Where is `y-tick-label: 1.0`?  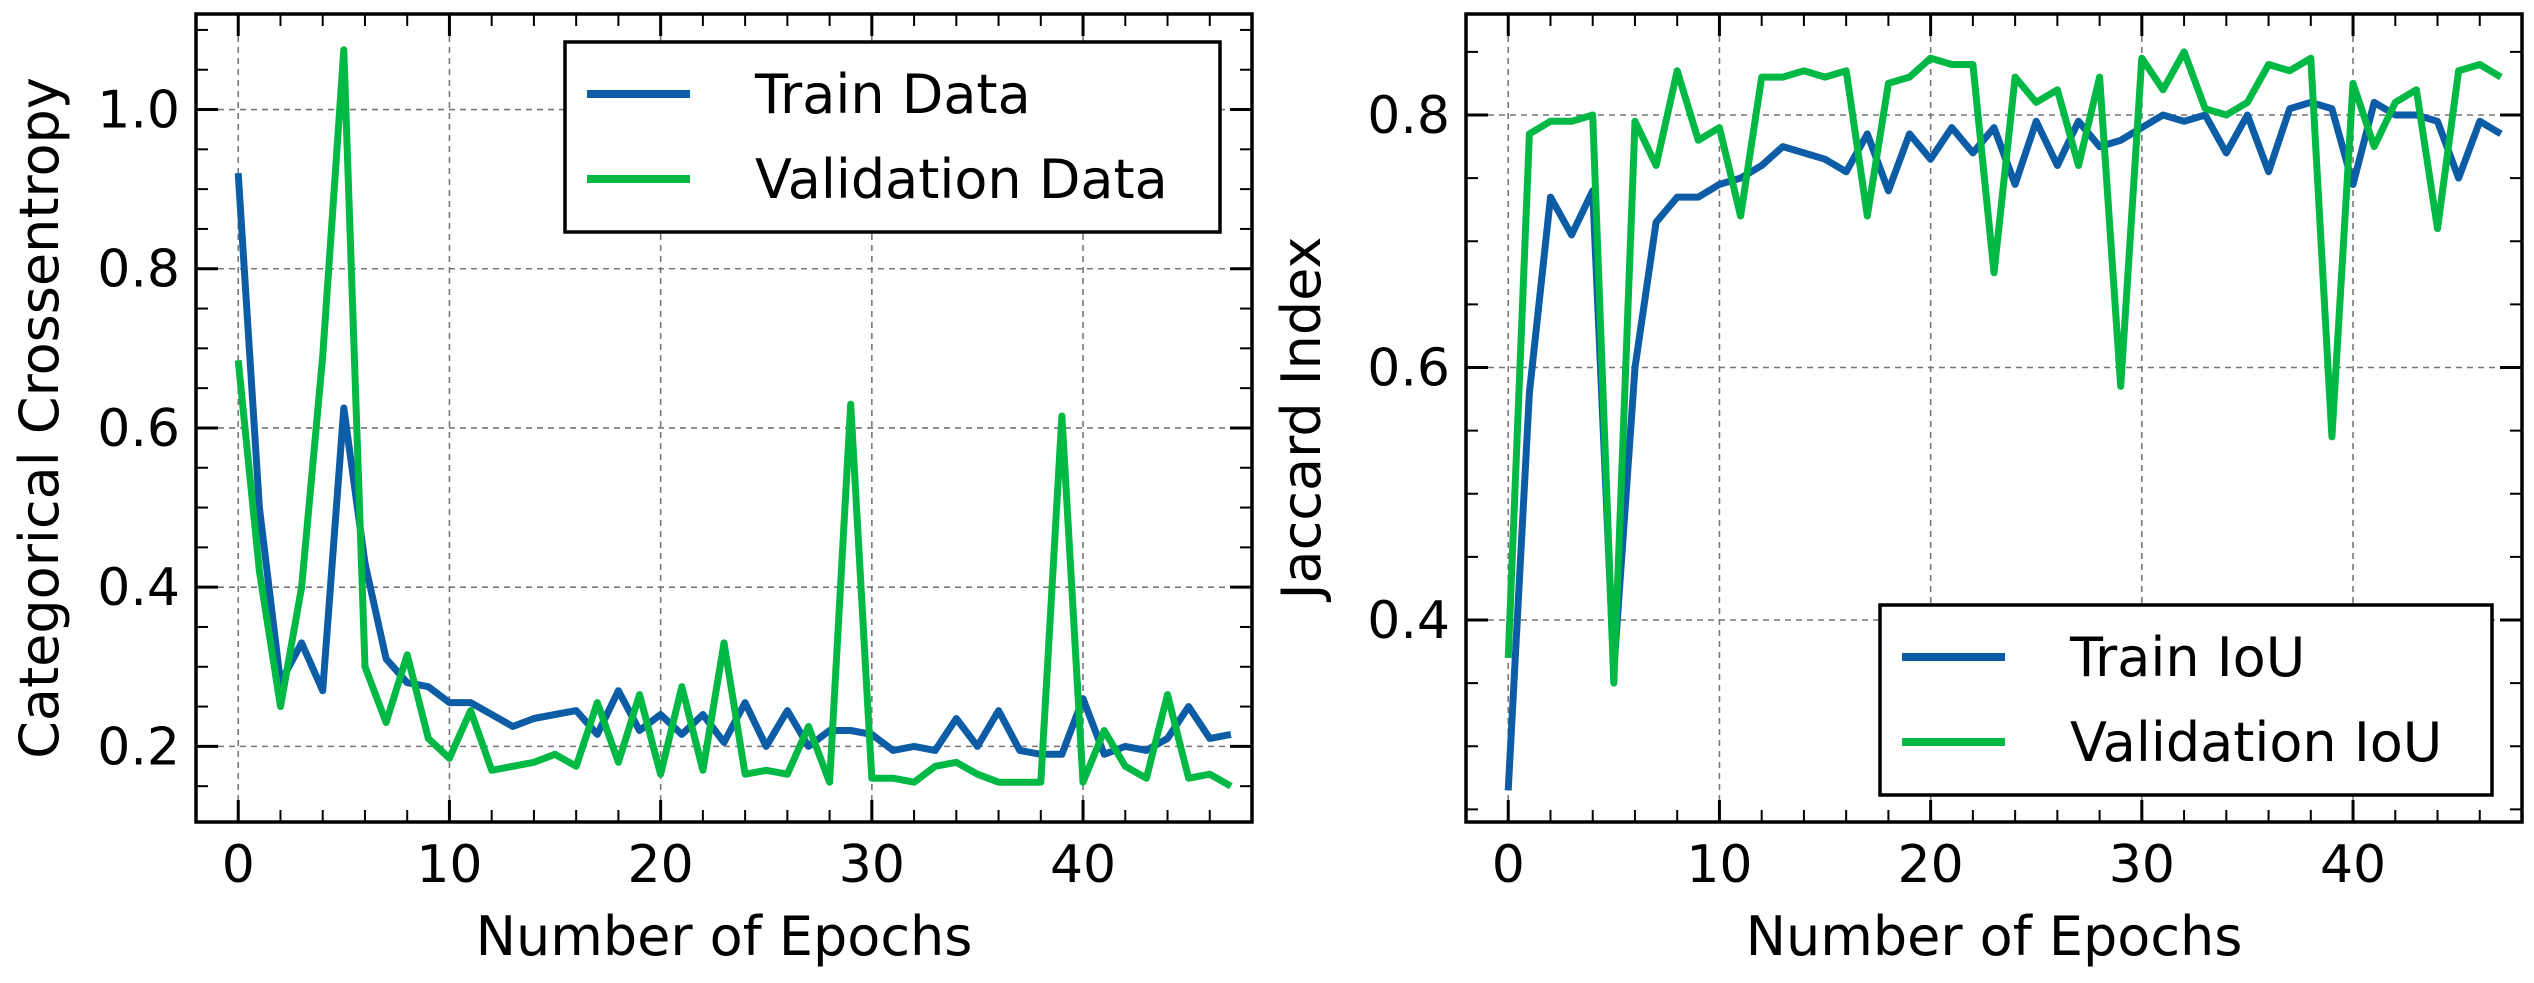 y-tick-label: 1.0 is located at coordinates (138, 111).